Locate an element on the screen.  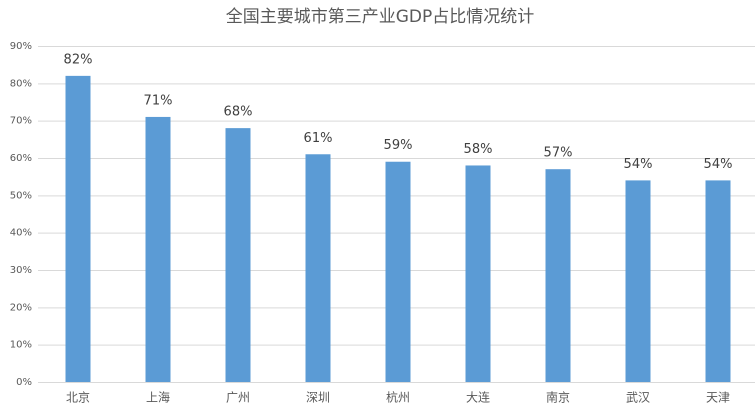
y-tick-label: 40% is located at coordinates (21, 233).